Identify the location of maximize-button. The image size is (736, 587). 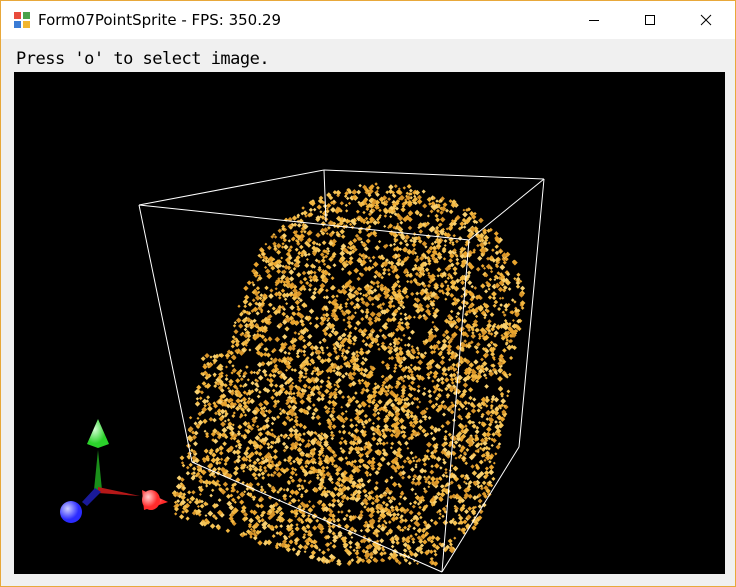
(650, 20).